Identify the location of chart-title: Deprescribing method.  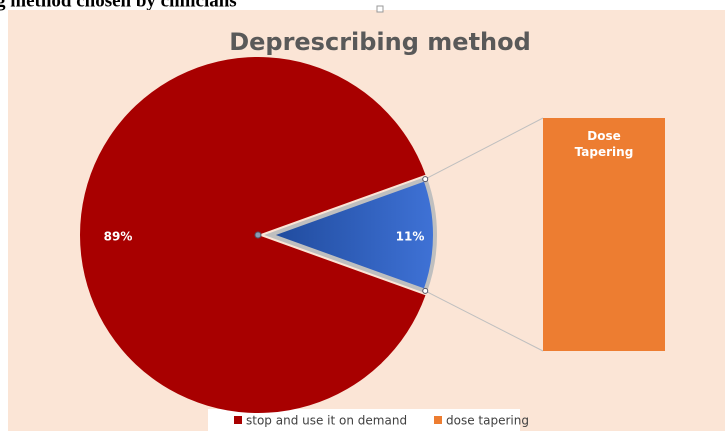
(380, 42).